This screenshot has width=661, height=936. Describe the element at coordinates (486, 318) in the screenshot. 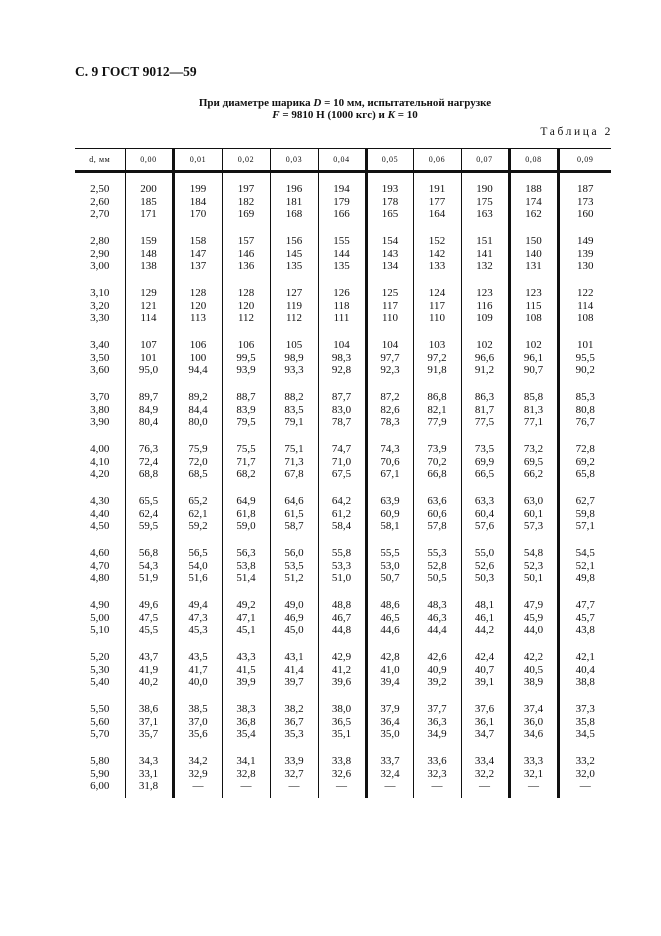

I see `hardness-cell: 109` at that location.